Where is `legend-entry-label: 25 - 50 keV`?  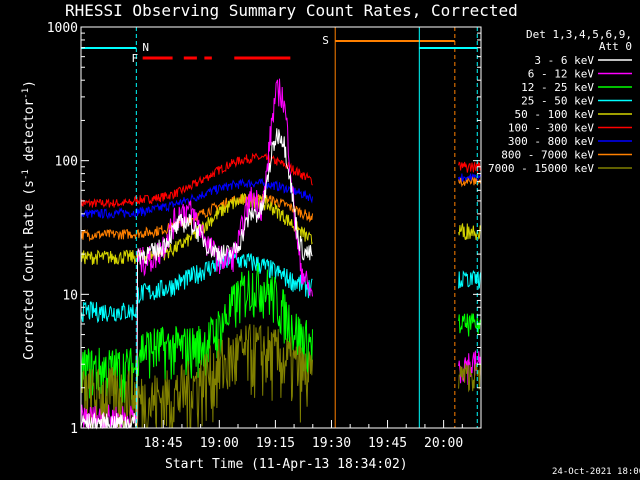 legend-entry-label: 25 - 50 keV is located at coordinates (557, 101).